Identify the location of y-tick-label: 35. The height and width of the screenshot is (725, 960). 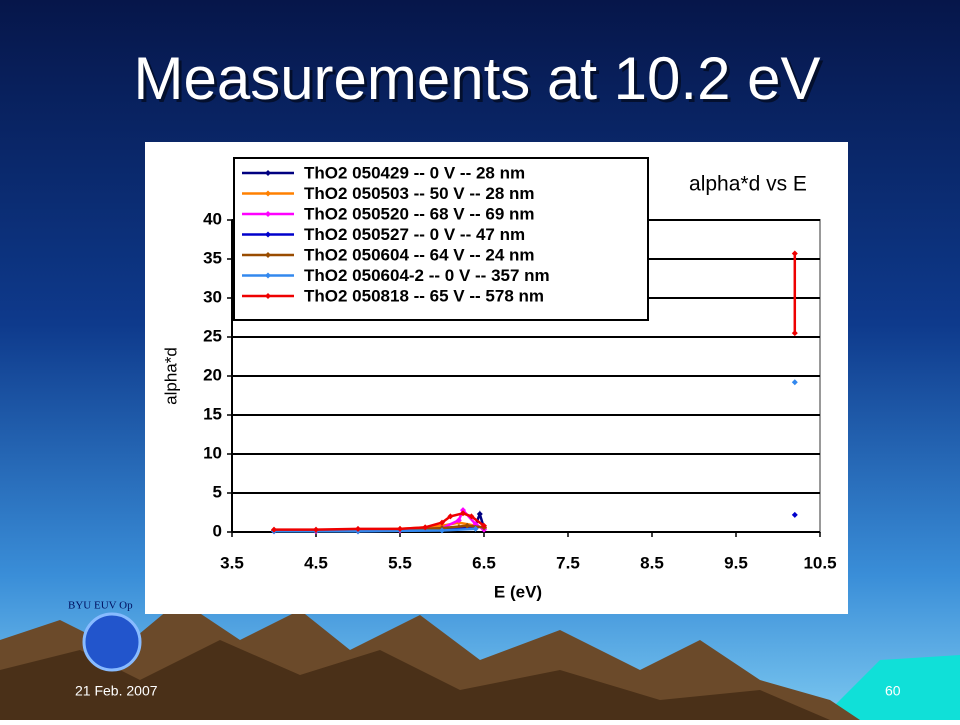
(212, 257).